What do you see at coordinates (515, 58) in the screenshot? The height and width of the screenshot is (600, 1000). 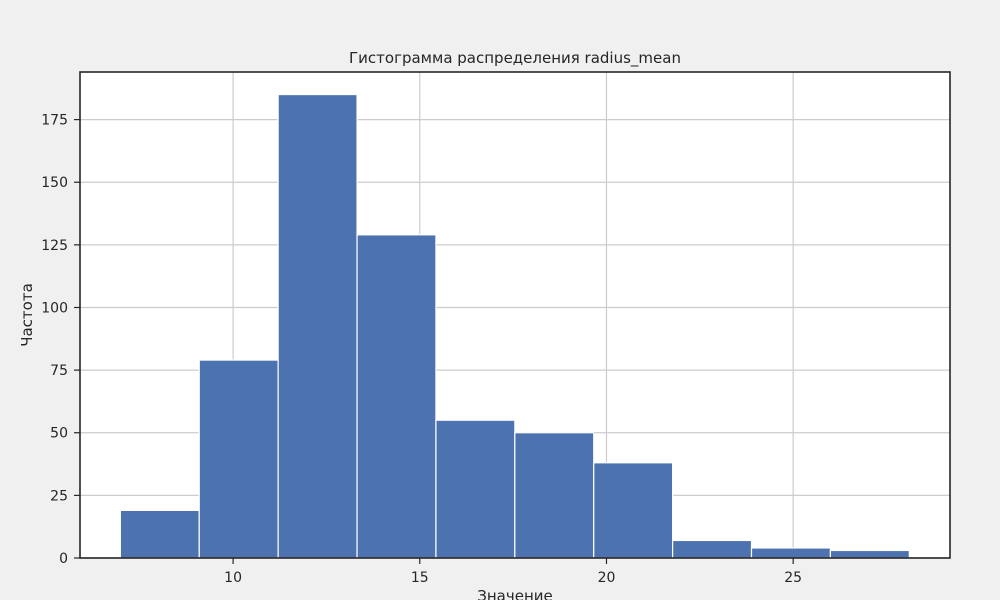 I see `chart-title: Гистограмма распределения radius_mean` at bounding box center [515, 58].